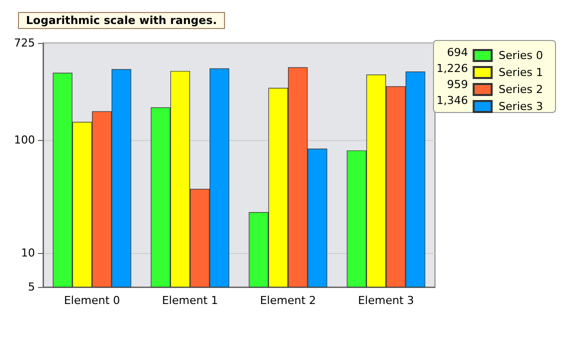 Image resolution: width=568 pixels, height=341 pixels. What do you see at coordinates (386, 300) in the screenshot?
I see `x-tick-label: Element 3` at bounding box center [386, 300].